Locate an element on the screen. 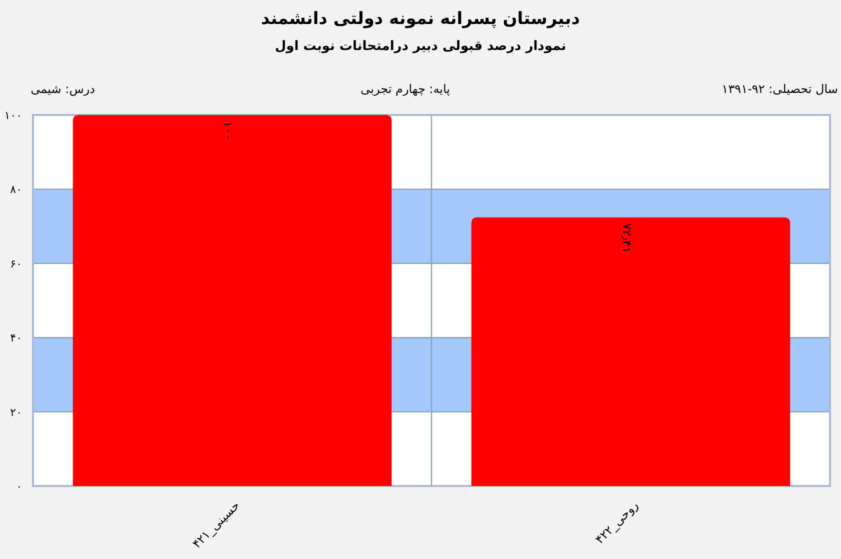 The height and width of the screenshot is (559, 841). x-tick-label: حسینی_۴۲۱ is located at coordinates (216, 525).